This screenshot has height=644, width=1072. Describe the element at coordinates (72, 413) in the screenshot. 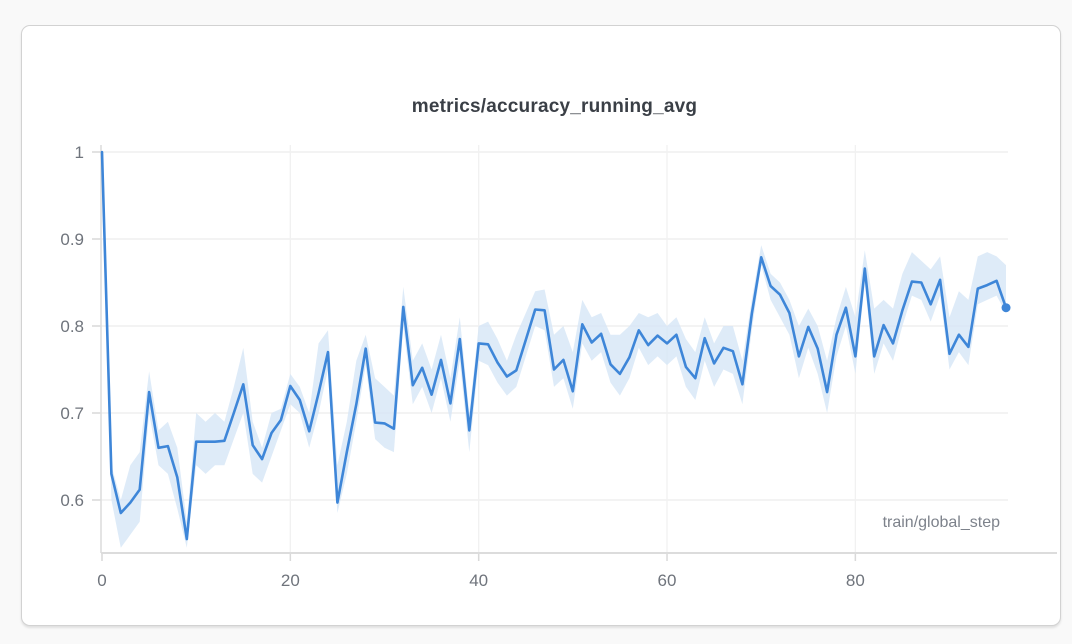

I see `y-tick-label: 0.7` at that location.